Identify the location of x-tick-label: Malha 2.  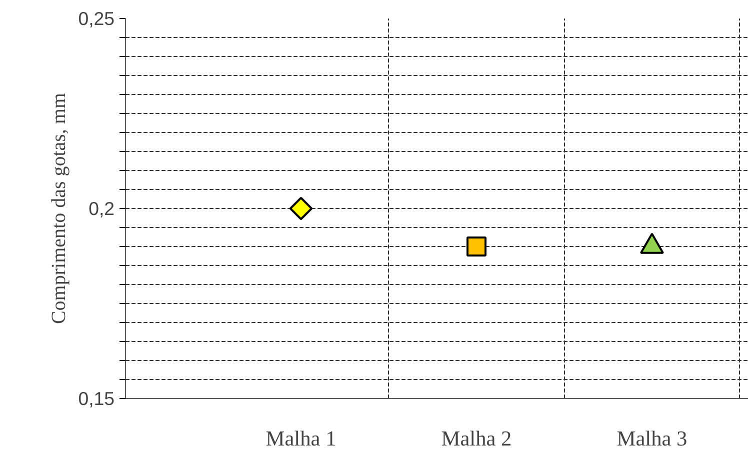
(476, 438).